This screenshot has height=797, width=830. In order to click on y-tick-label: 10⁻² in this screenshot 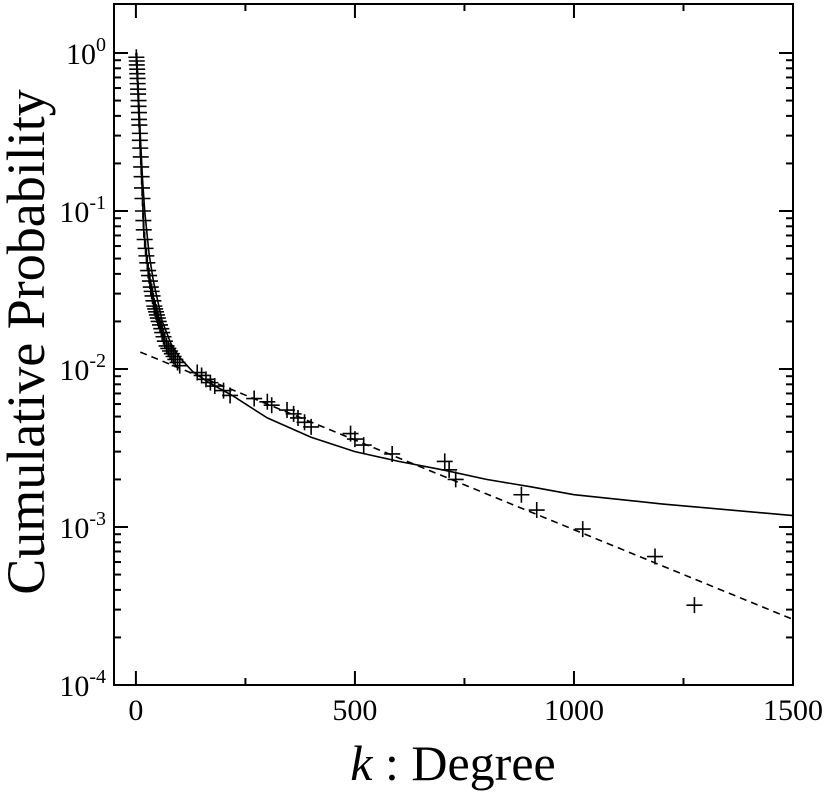, I will do `click(82, 368)`.